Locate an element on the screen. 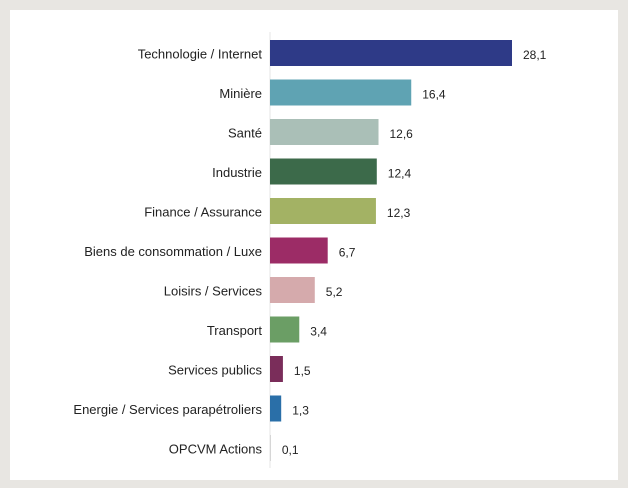 This screenshot has width=628, height=488. category-label: Finance / Assurance is located at coordinates (203, 211).